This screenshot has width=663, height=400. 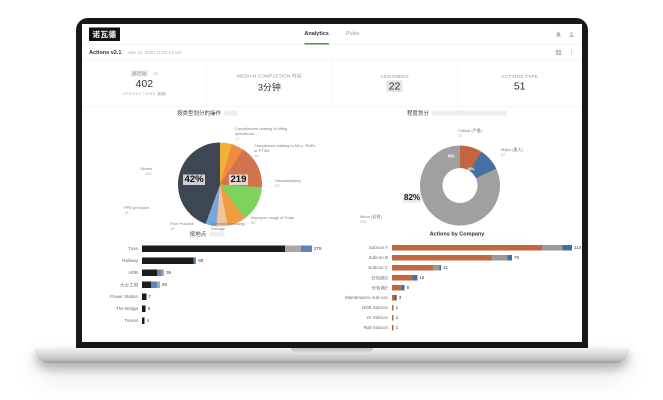 What do you see at coordinates (571, 52) in the screenshot?
I see `kebab-menu-icon` at bounding box center [571, 52].